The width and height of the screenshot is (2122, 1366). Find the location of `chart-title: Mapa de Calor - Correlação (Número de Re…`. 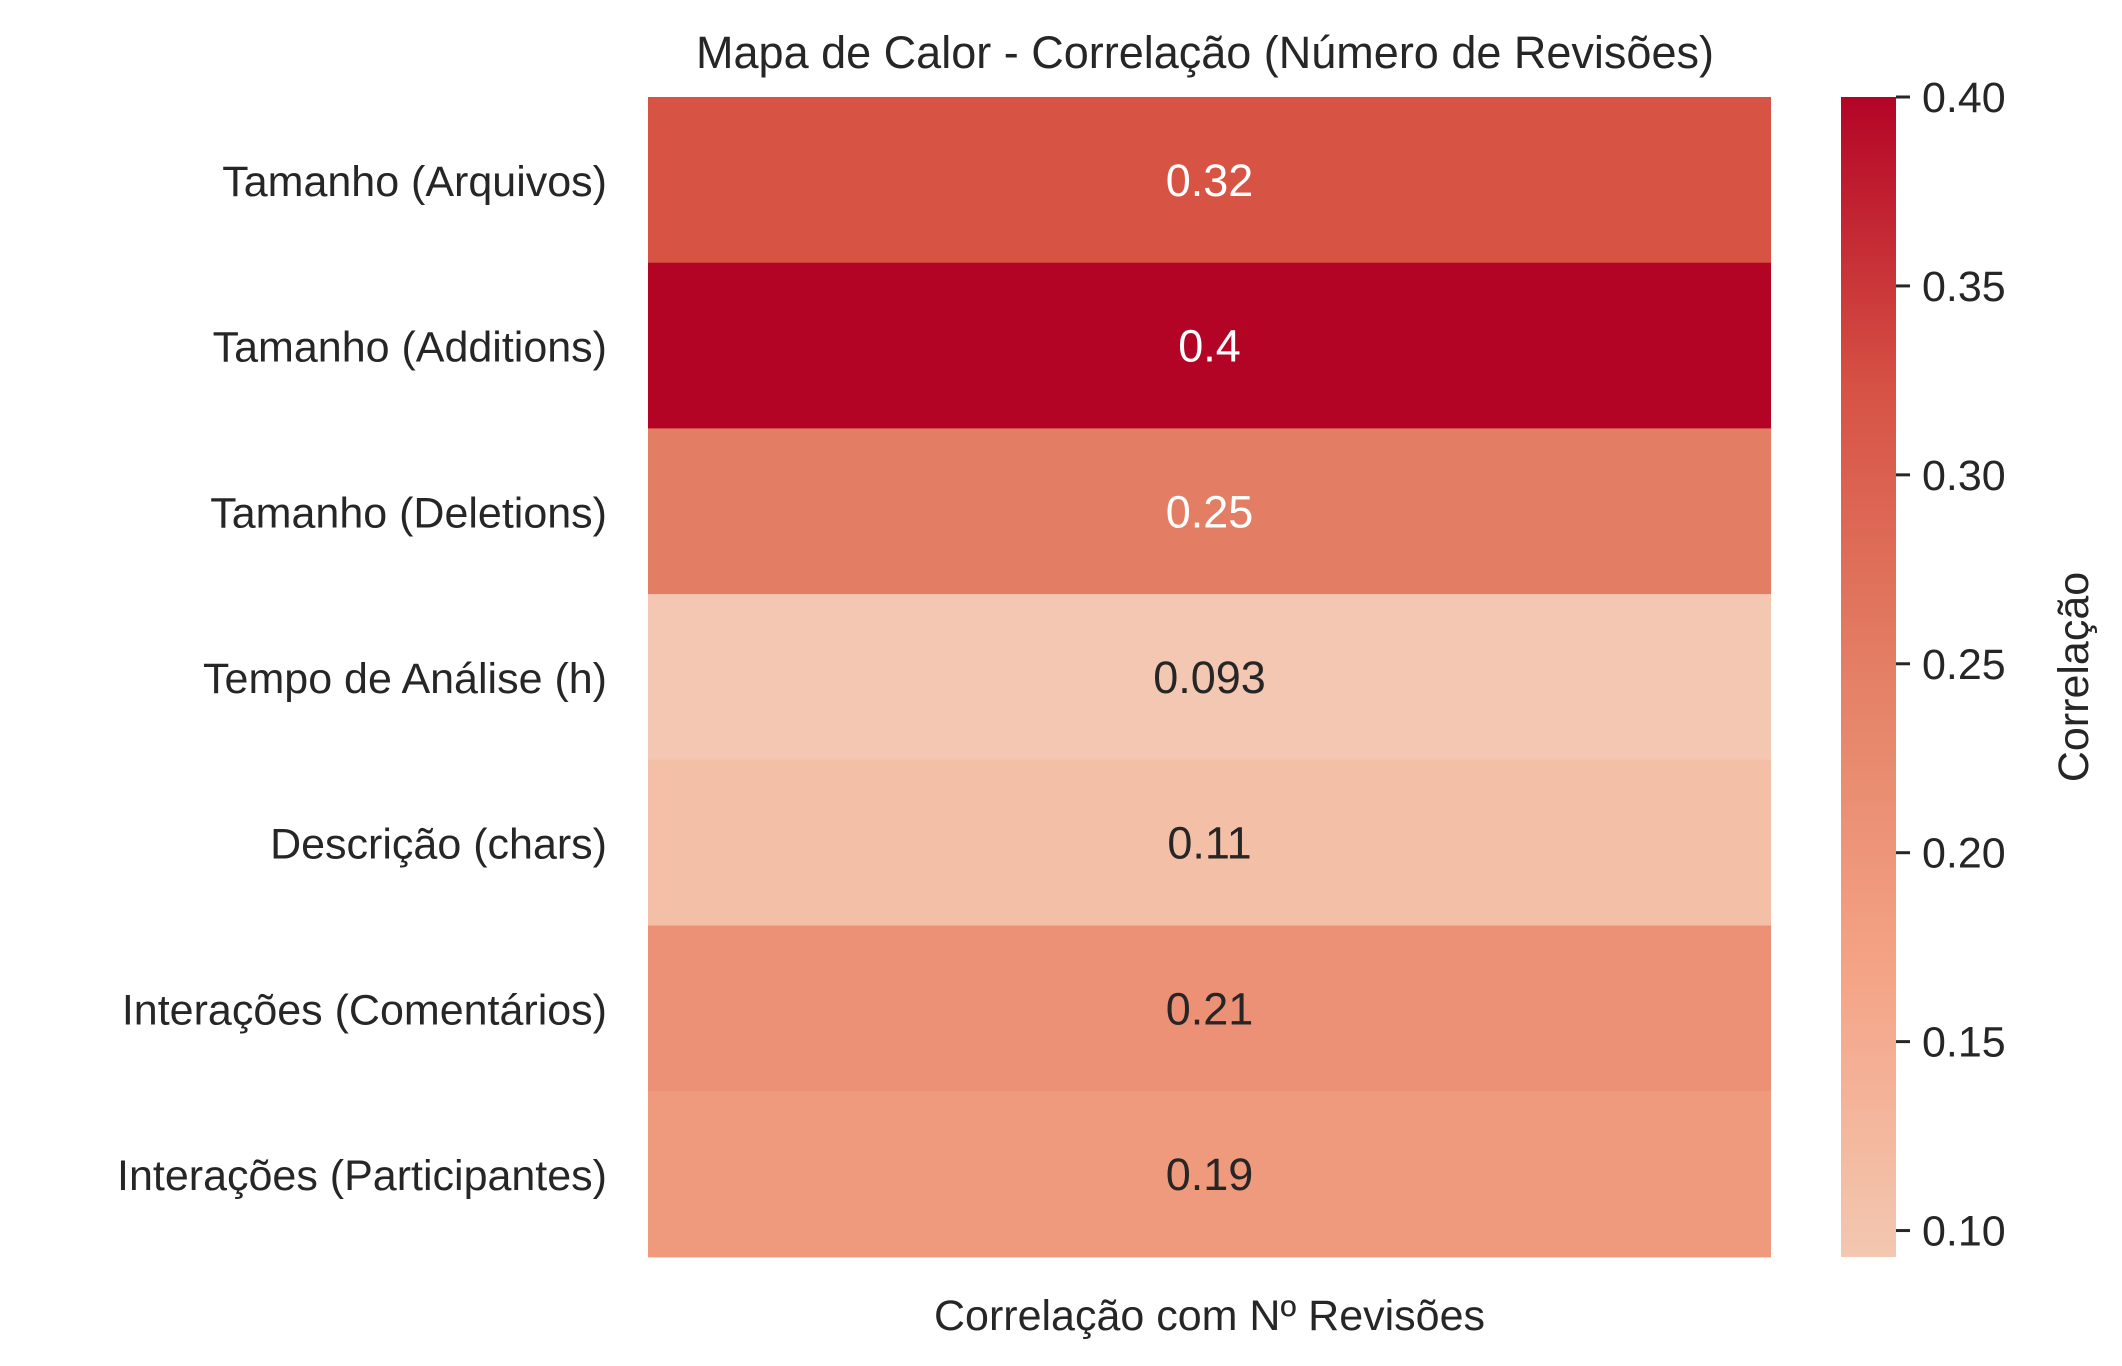

chart-title: Mapa de Calor - Correlação (Número de Re… is located at coordinates (1205, 52).